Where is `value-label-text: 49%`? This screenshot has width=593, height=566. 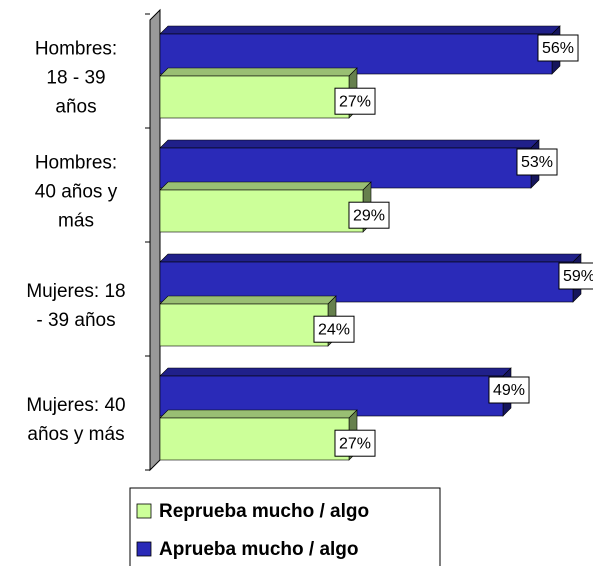
value-label-text: 49% is located at coordinates (509, 390).